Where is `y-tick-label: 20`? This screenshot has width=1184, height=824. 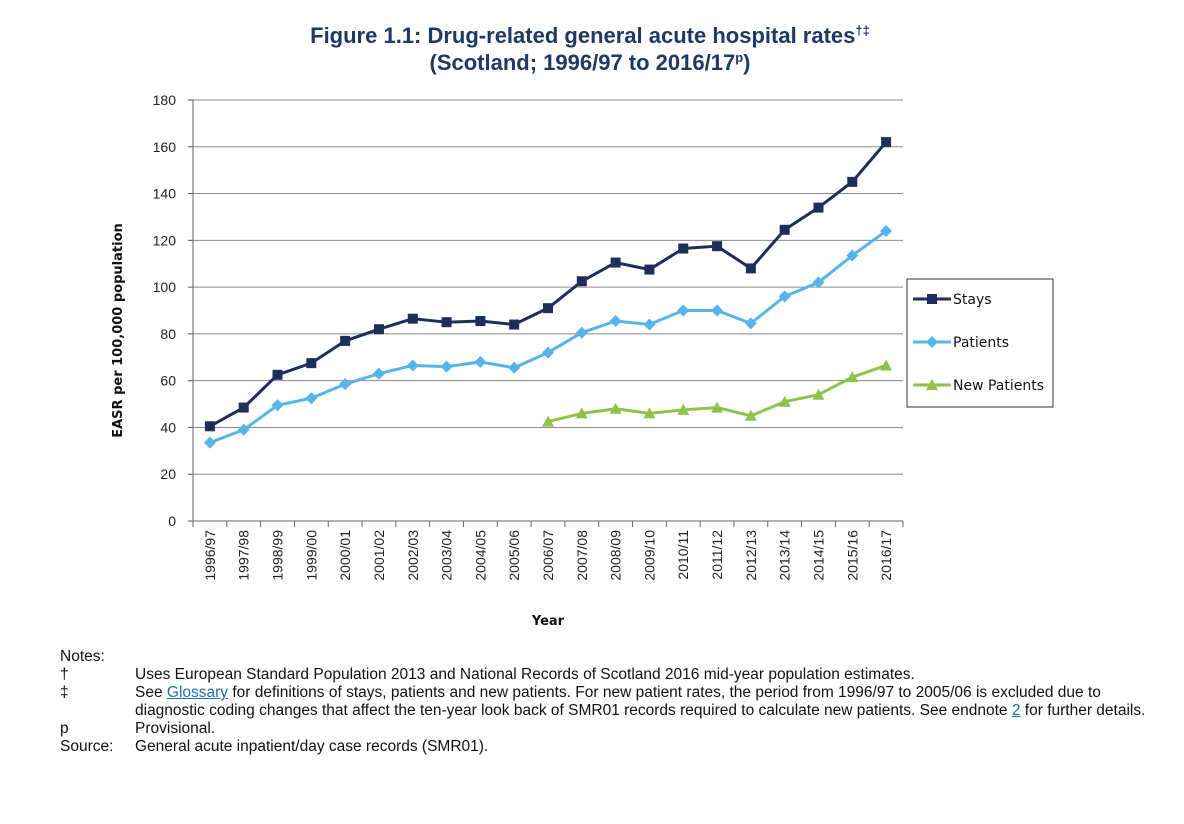 y-tick-label: 20 is located at coordinates (168, 474).